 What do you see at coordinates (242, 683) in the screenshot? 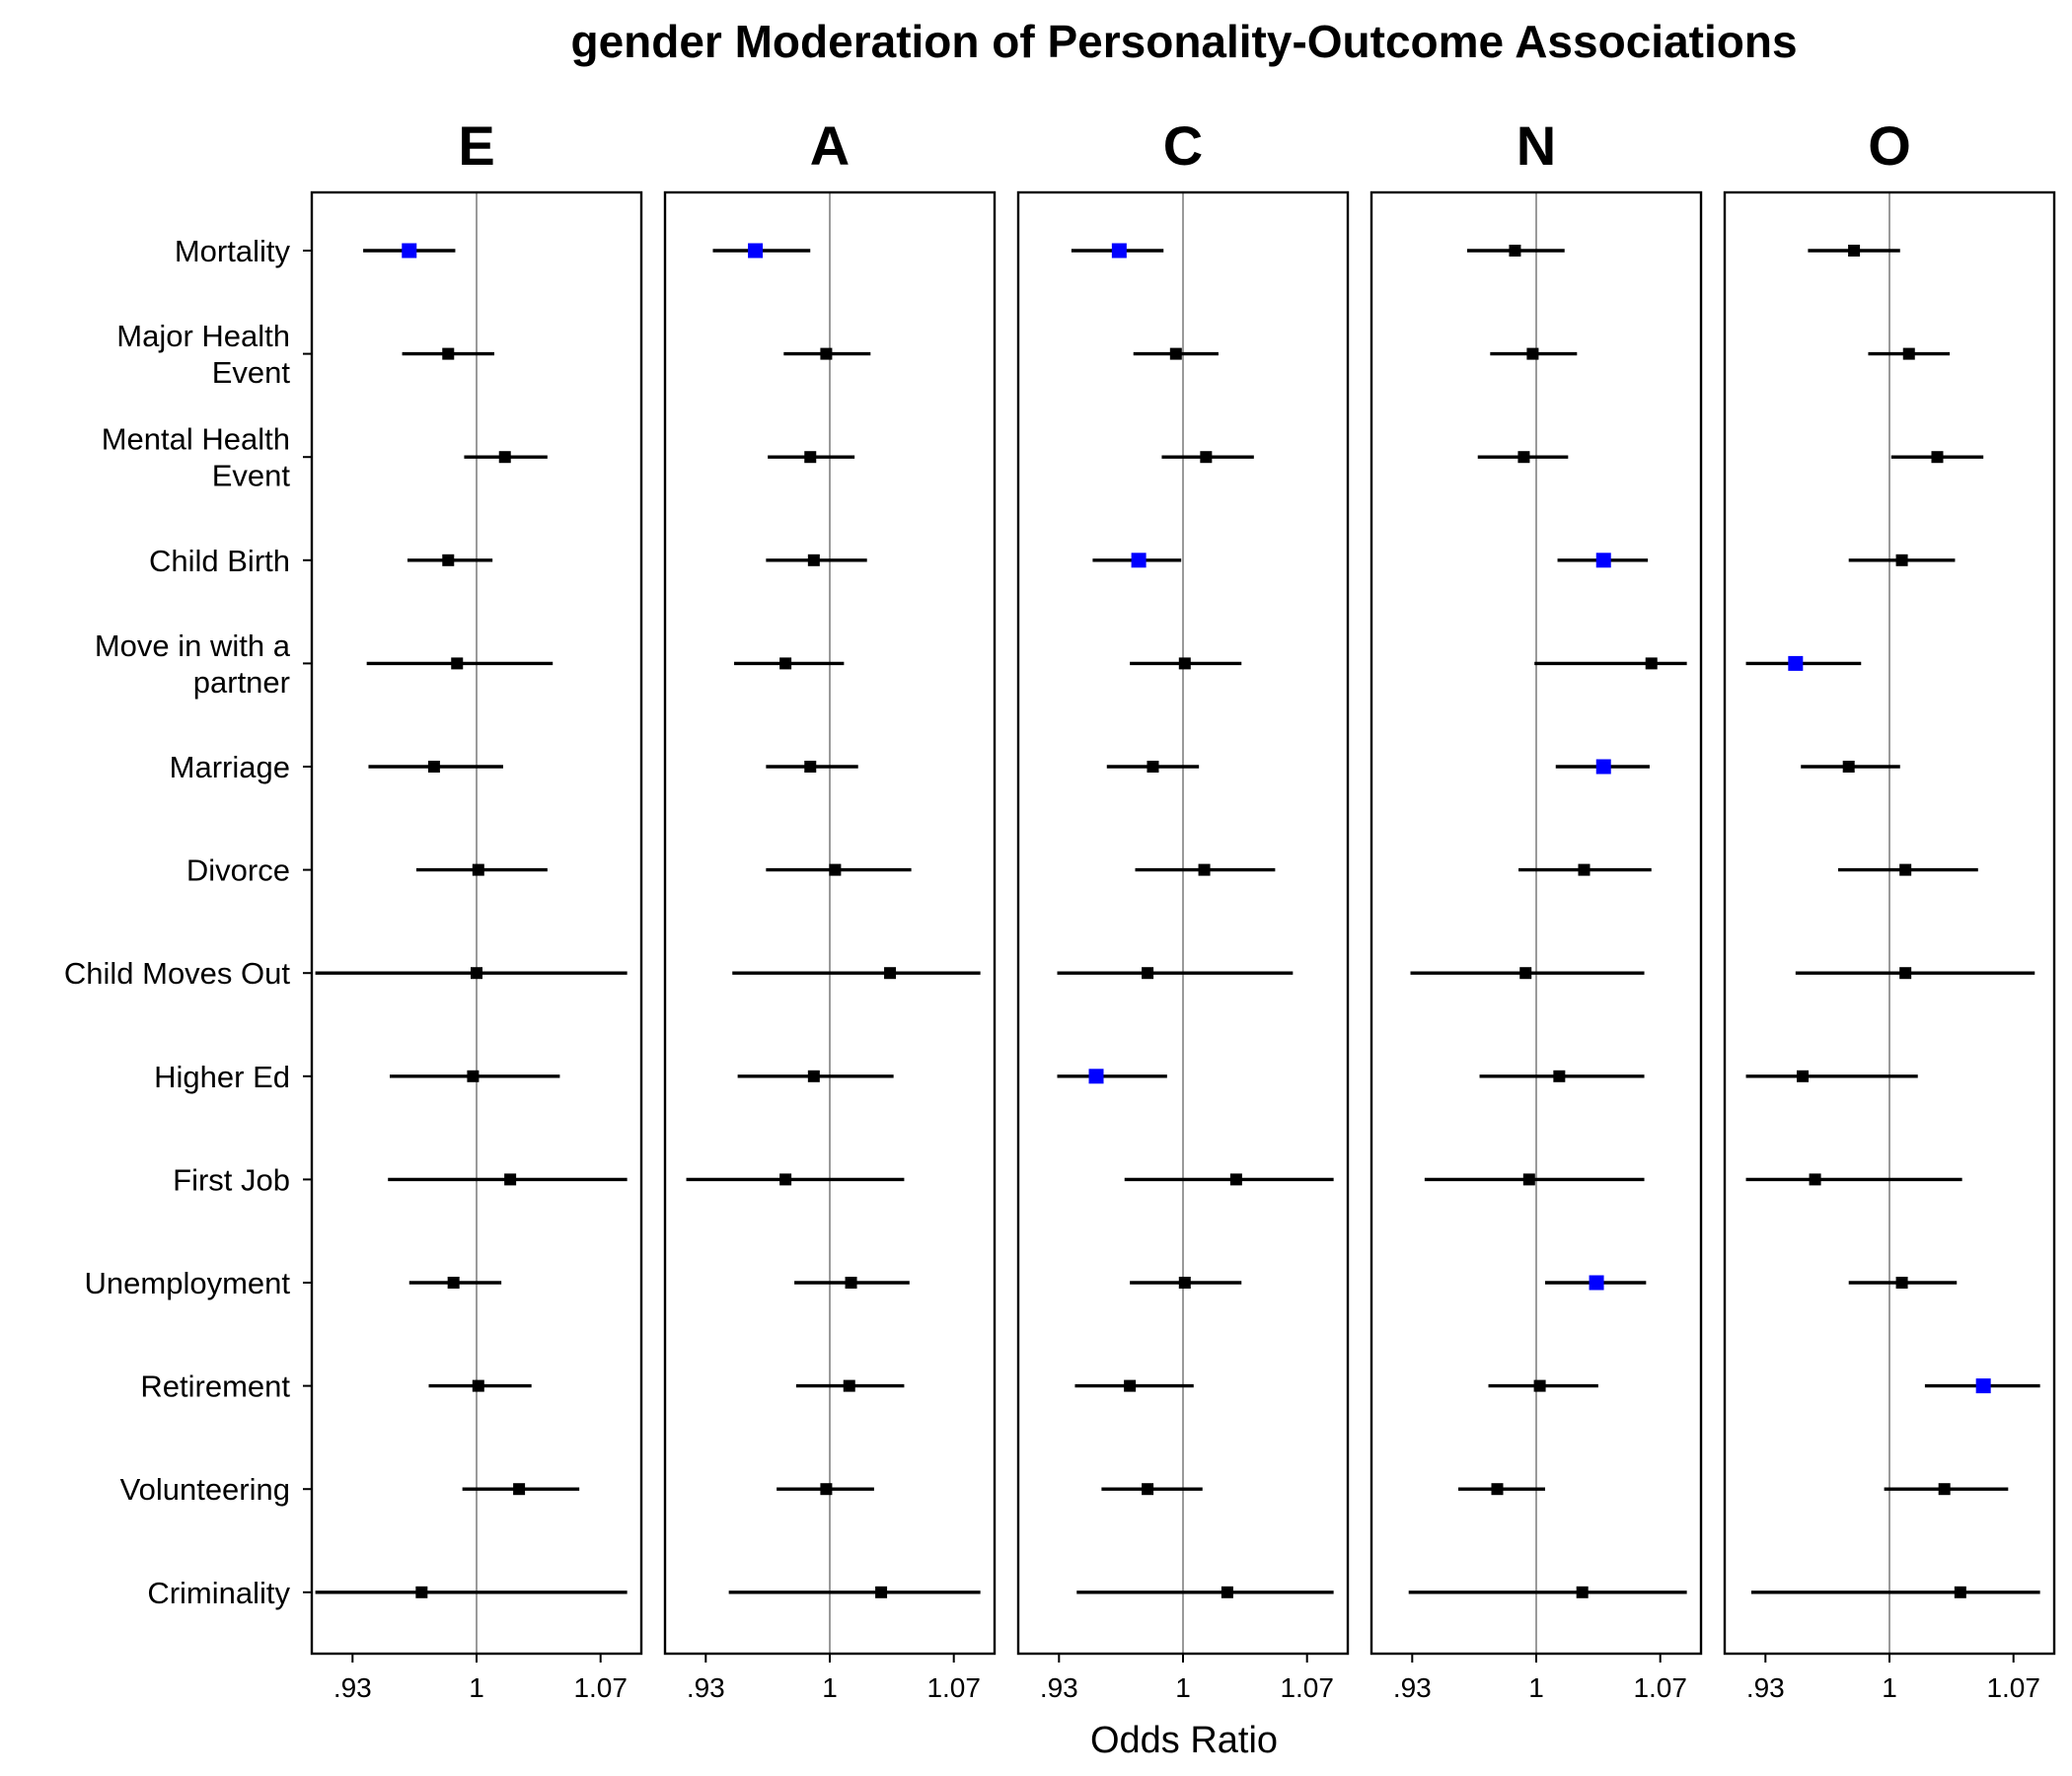
I see `outcome-label: partner` at bounding box center [242, 683].